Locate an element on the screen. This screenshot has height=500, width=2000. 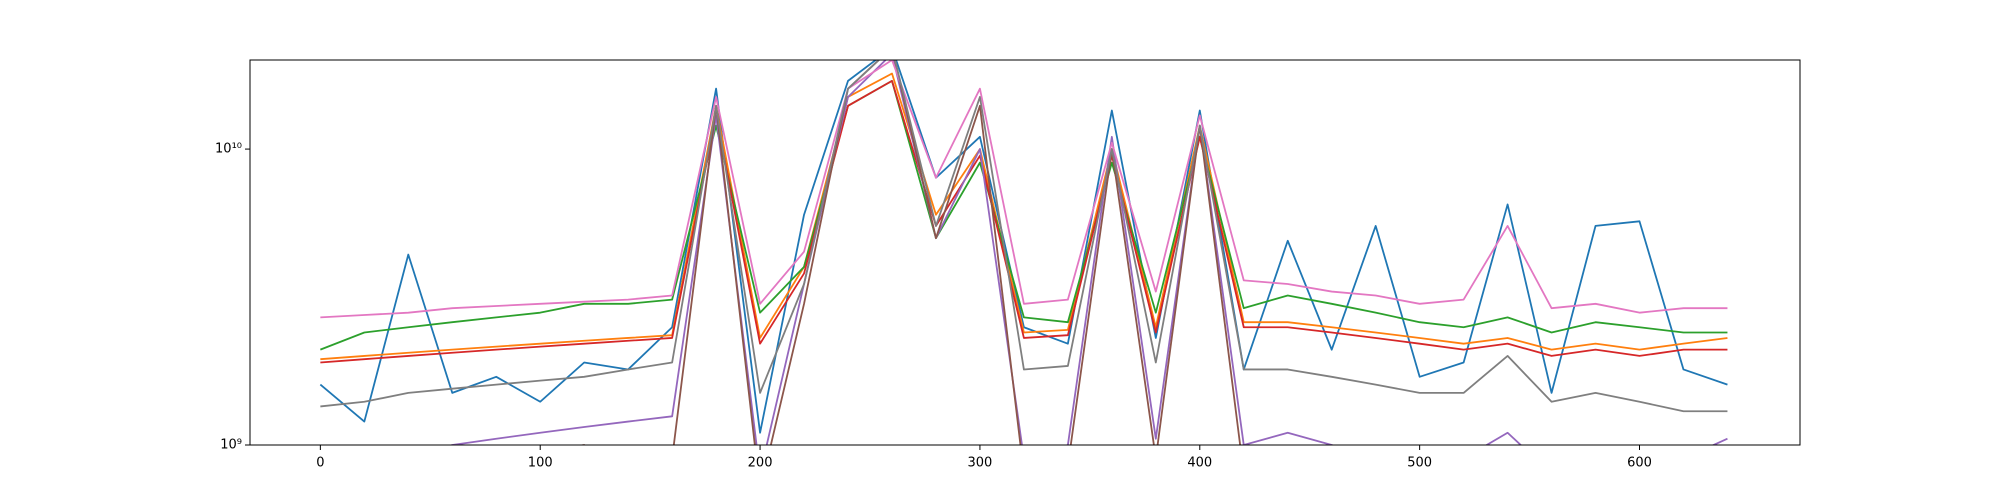
y-tick-label: 10¹⁰ is located at coordinates (228, 149).